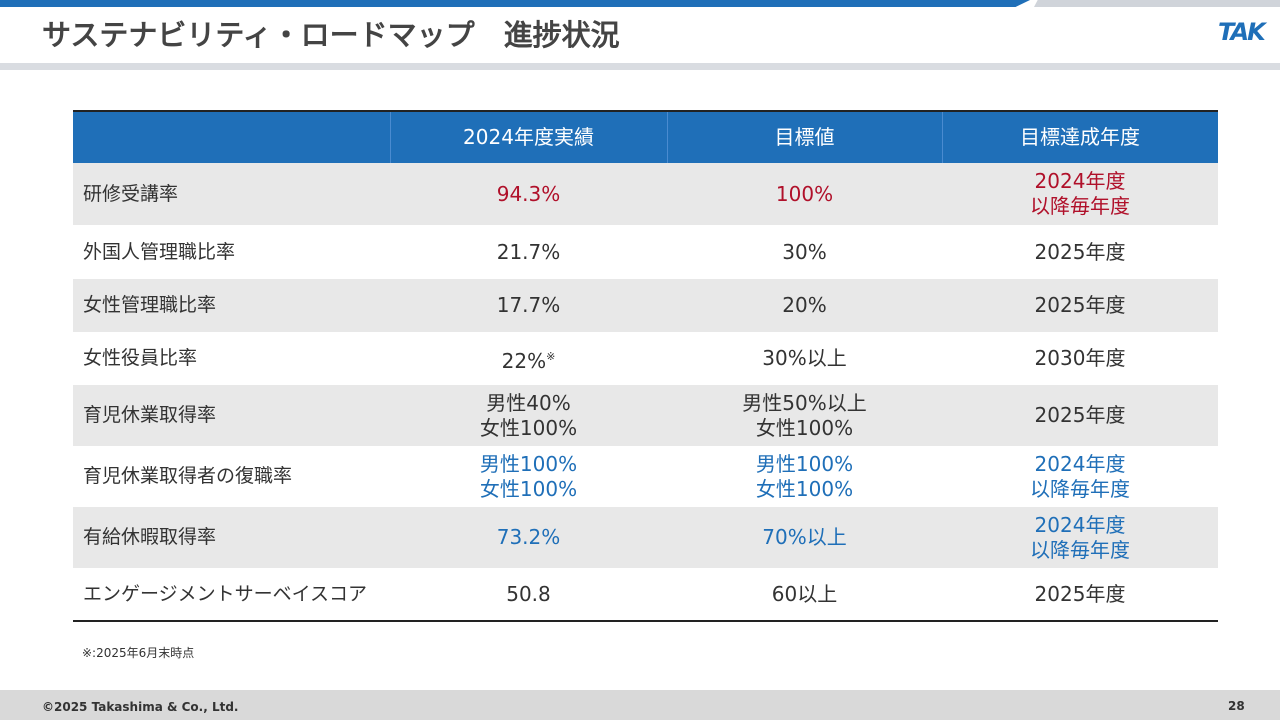 The image size is (1280, 720). Describe the element at coordinates (804, 137) in the screenshot. I see `column-header: 目標値` at that location.